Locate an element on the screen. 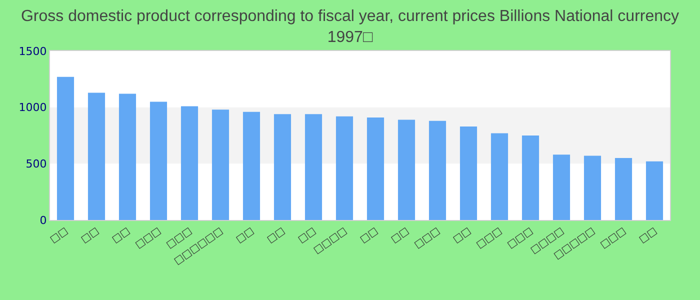 The image size is (700, 300). chart-title: Gross domestic product corresponding to fiscal year, current prices Billions National currency 1997□ is located at coordinates (350, 27).